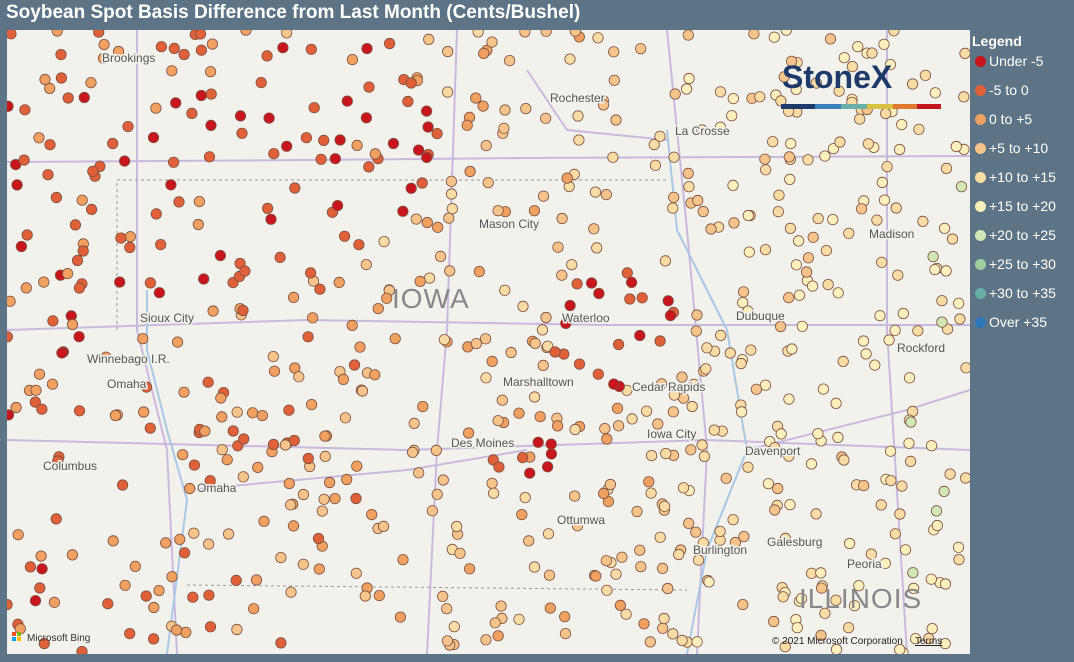 The height and width of the screenshot is (662, 1074). I want to click on legend-label: +15 to +20, so click(1022, 206).